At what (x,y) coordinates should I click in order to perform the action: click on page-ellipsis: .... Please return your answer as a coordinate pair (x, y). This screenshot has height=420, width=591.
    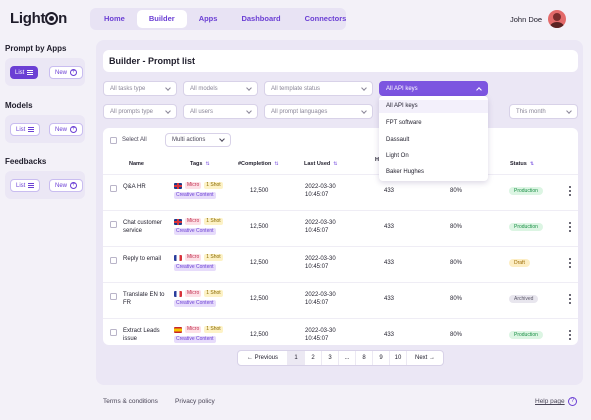
    Looking at the image, I should click on (347, 358).